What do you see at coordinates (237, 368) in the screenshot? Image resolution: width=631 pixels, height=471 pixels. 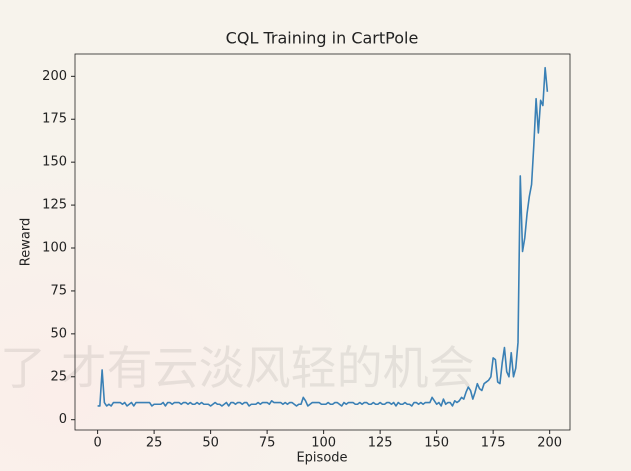 I see `watermark: 了 才有云淡风轻的机会` at bounding box center [237, 368].